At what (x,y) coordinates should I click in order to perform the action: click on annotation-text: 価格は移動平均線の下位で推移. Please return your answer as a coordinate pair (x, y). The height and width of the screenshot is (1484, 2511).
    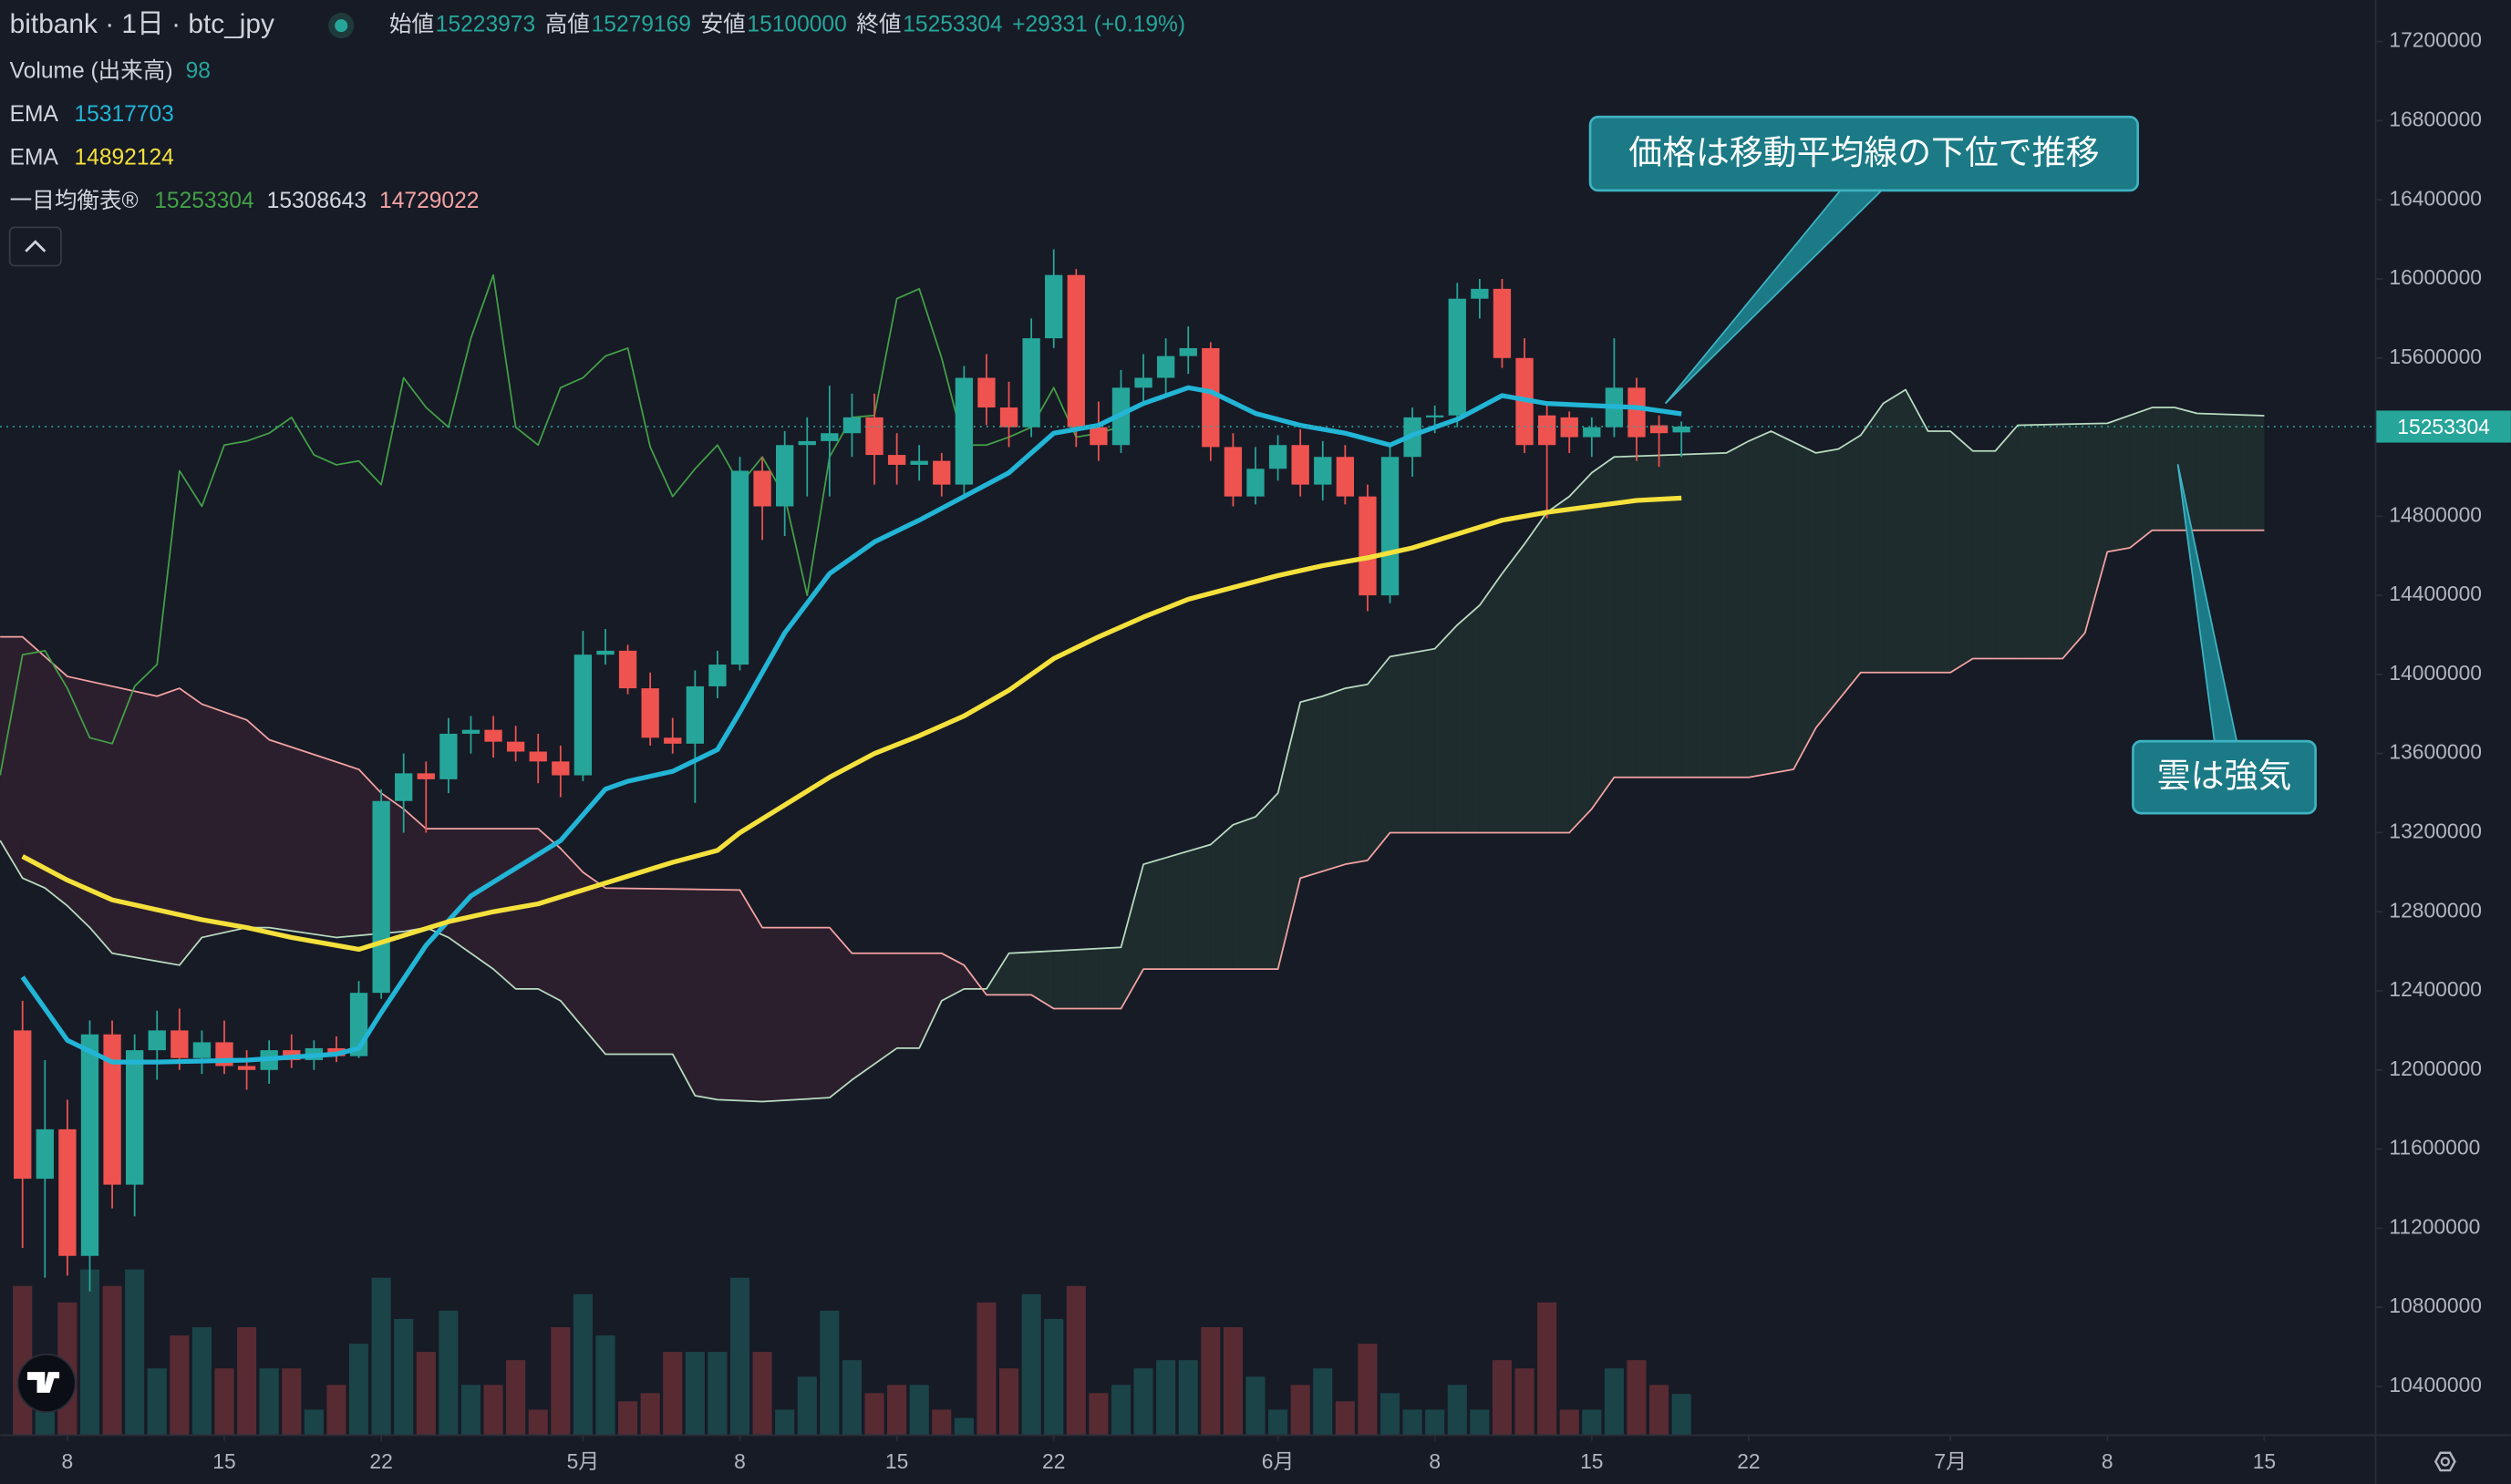
    Looking at the image, I should click on (1863, 152).